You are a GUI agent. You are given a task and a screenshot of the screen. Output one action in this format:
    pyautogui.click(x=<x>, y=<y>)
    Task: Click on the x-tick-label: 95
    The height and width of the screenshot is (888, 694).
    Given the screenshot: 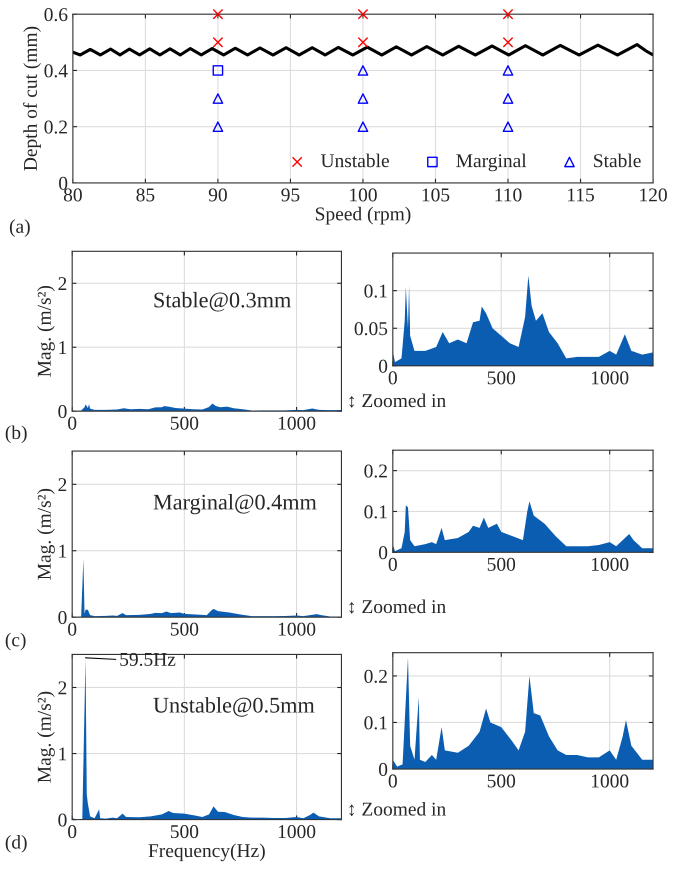 What is the action you would take?
    pyautogui.click(x=290, y=195)
    